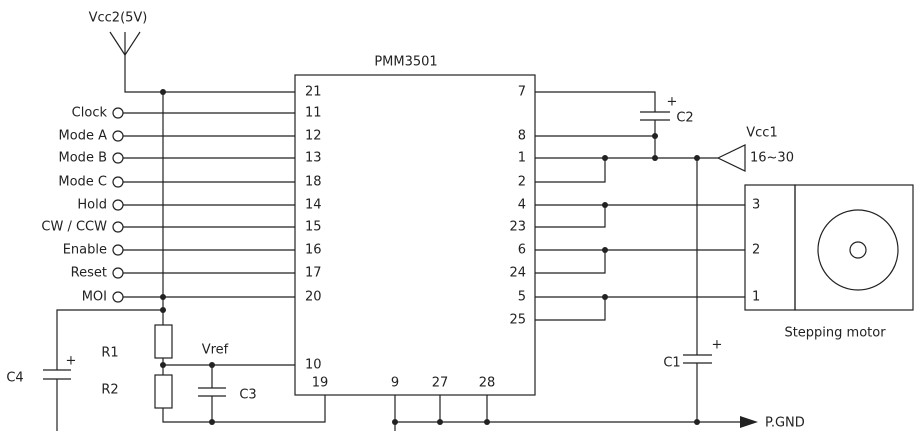 This screenshot has width=914, height=431. What do you see at coordinates (761, 133) in the screenshot?
I see `supply-label: Vcc1` at bounding box center [761, 133].